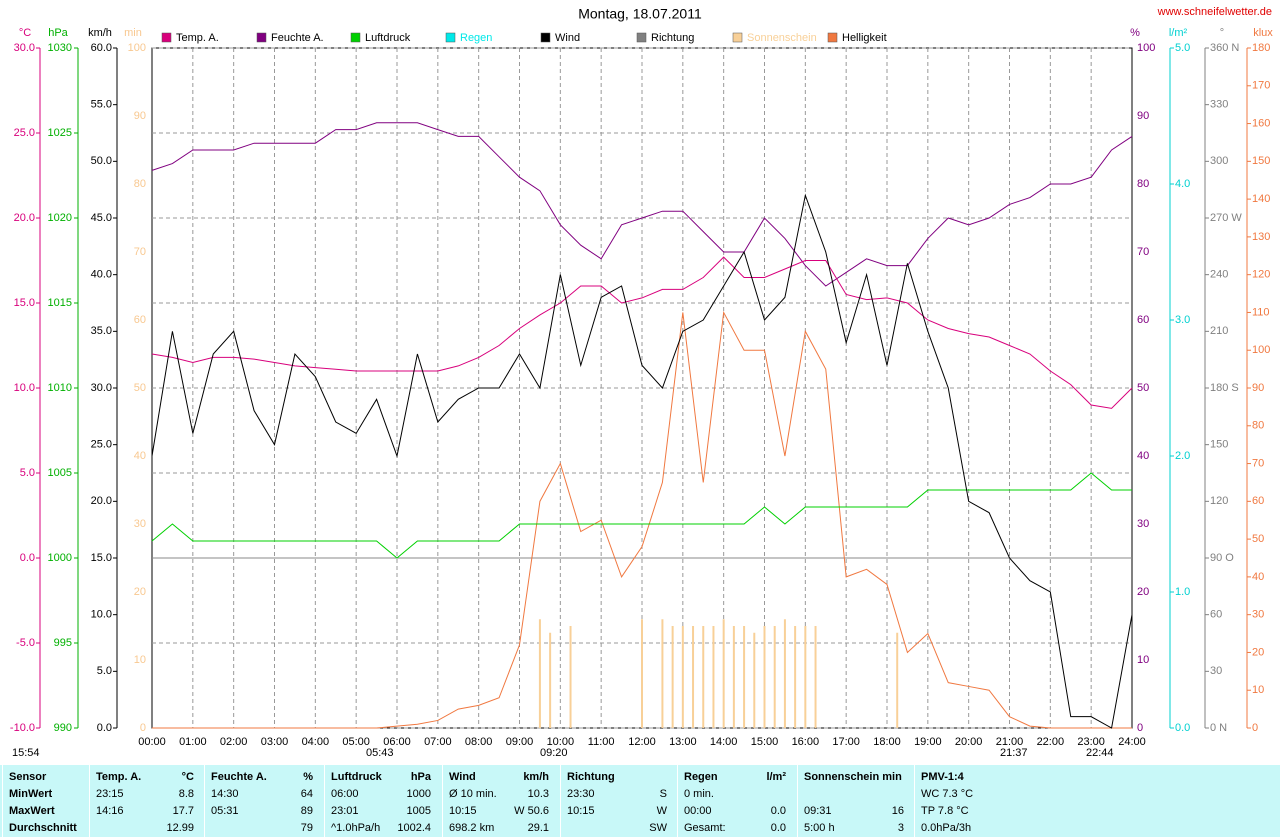  Describe the element at coordinates (1261, 161) in the screenshot. I see `y-tick-label: 150` at that location.